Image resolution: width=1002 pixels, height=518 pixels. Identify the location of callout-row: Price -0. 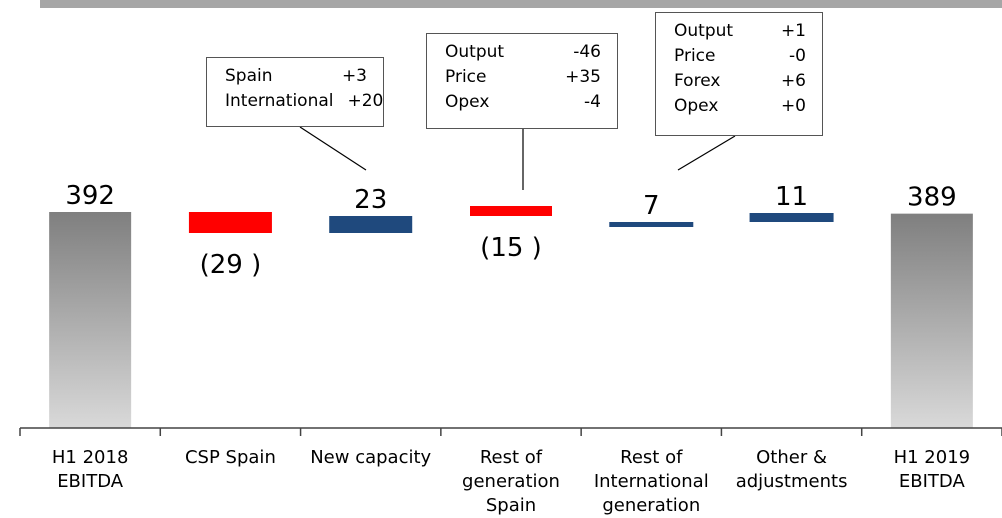
(740, 56).